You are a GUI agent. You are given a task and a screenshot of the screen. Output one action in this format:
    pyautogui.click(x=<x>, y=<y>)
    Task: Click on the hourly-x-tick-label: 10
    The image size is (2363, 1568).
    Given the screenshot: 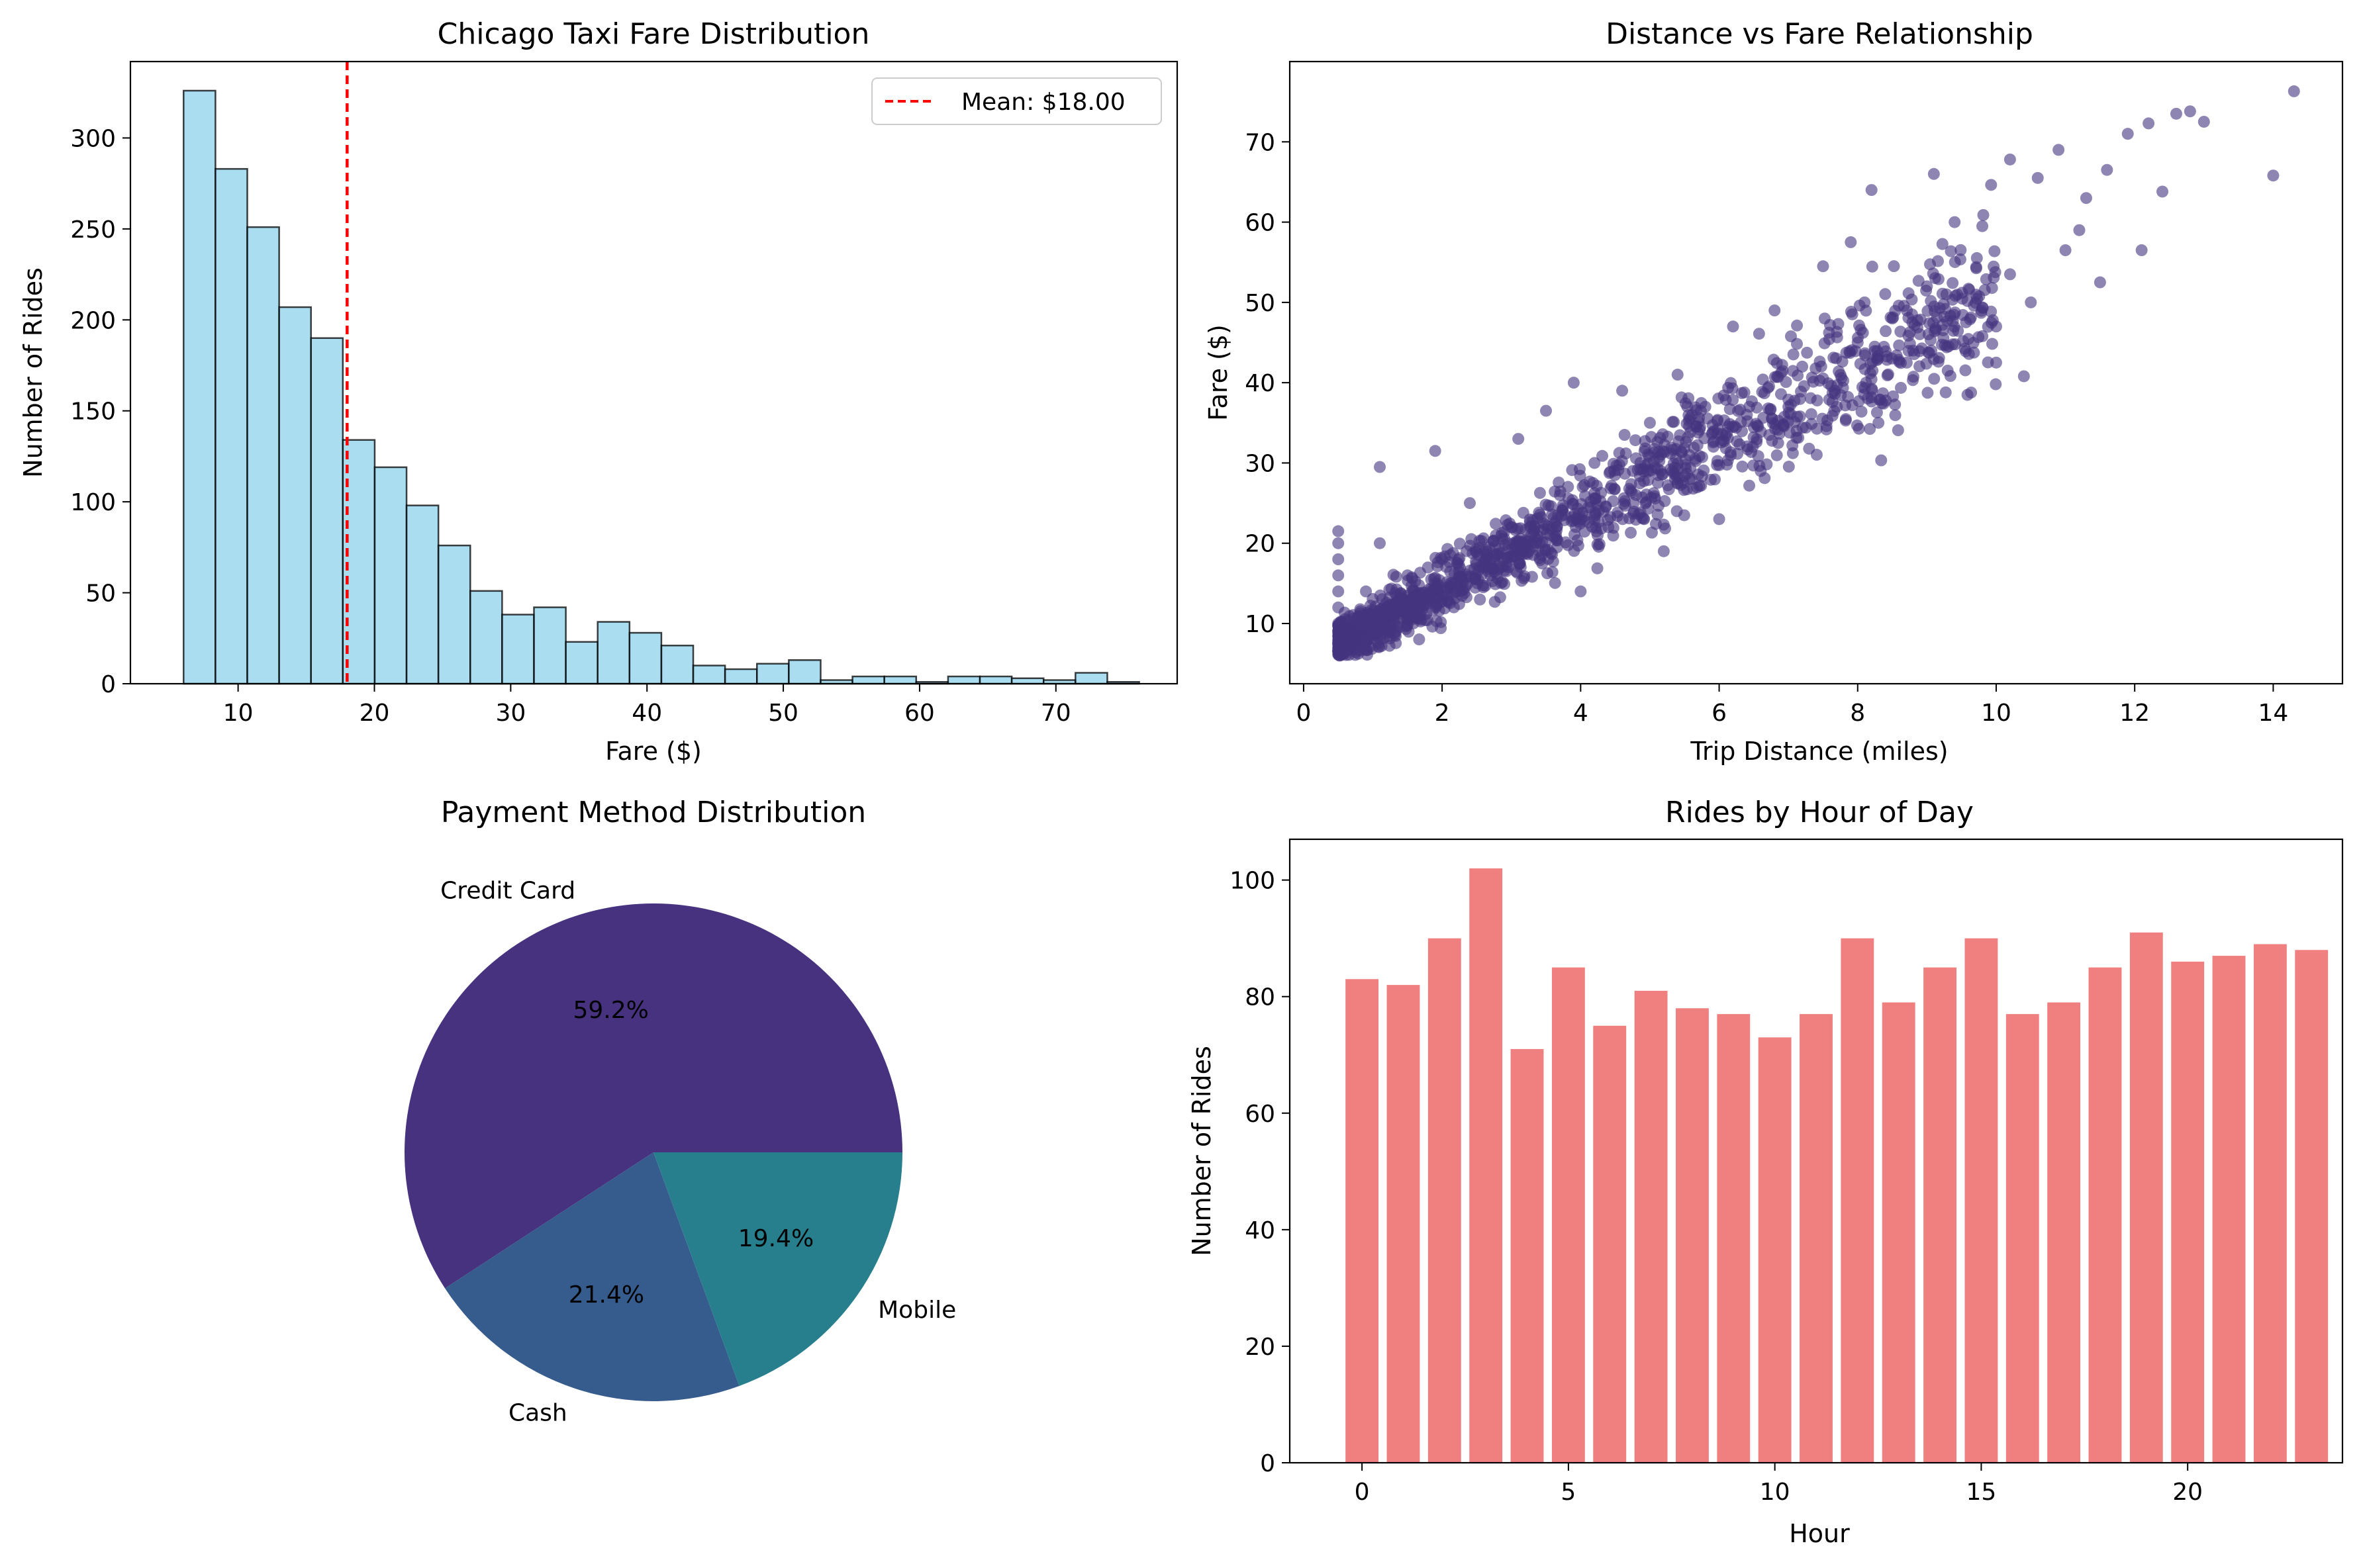 What is the action you would take?
    pyautogui.click(x=1775, y=1492)
    